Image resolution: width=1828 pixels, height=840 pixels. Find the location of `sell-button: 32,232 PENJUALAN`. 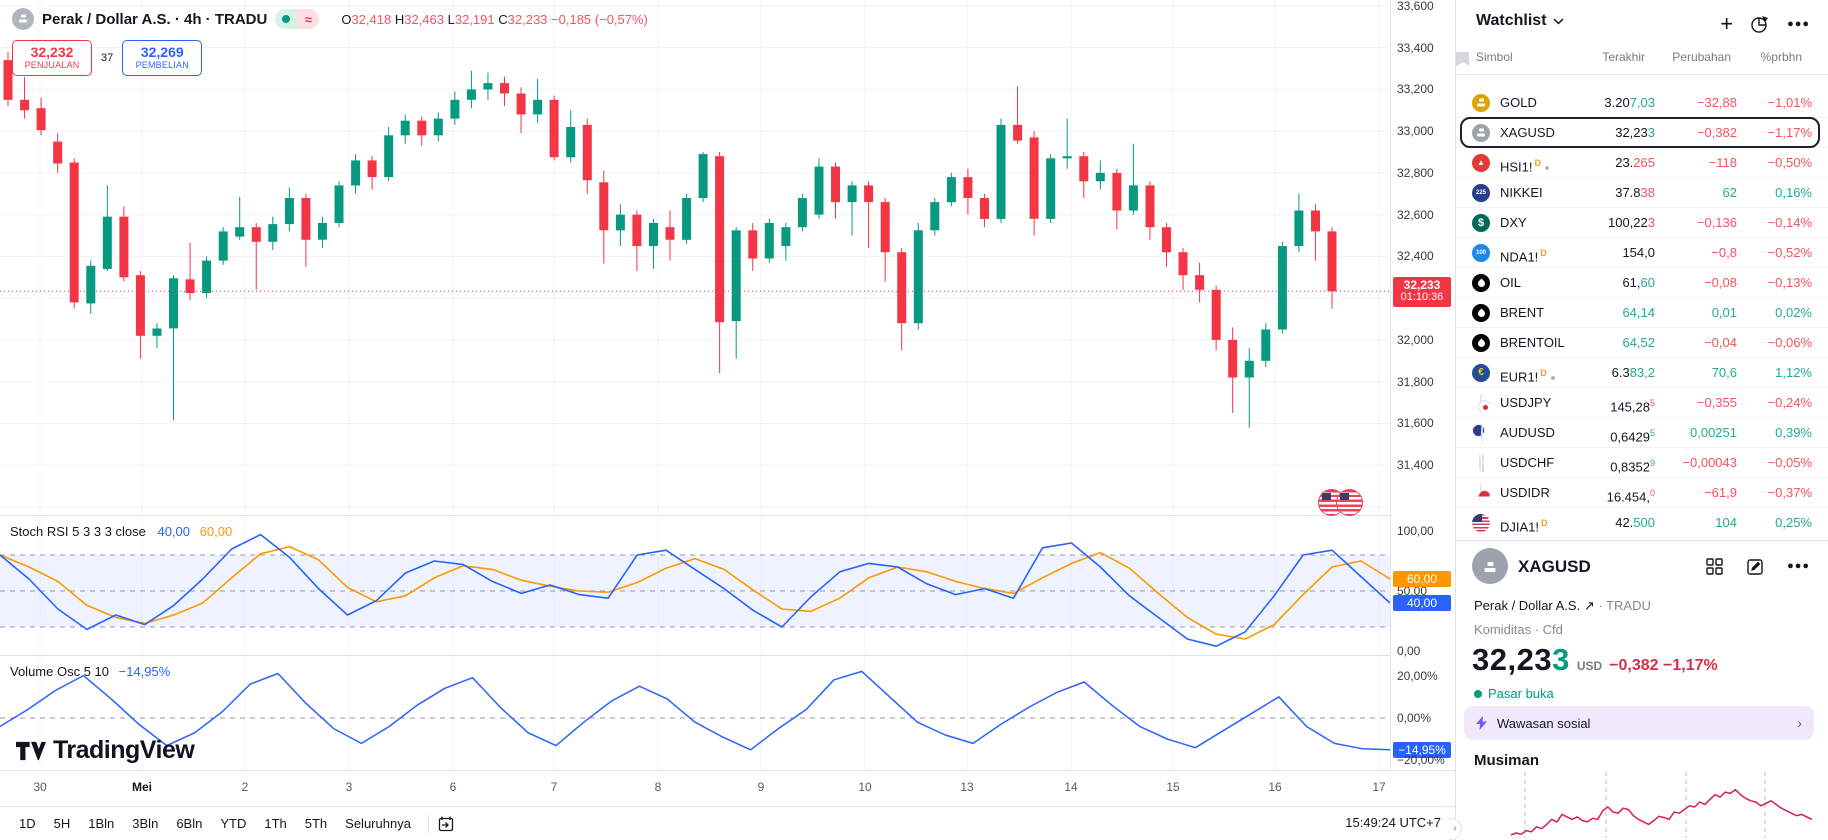

sell-button: 32,232 PENJUALAN is located at coordinates (52, 58).